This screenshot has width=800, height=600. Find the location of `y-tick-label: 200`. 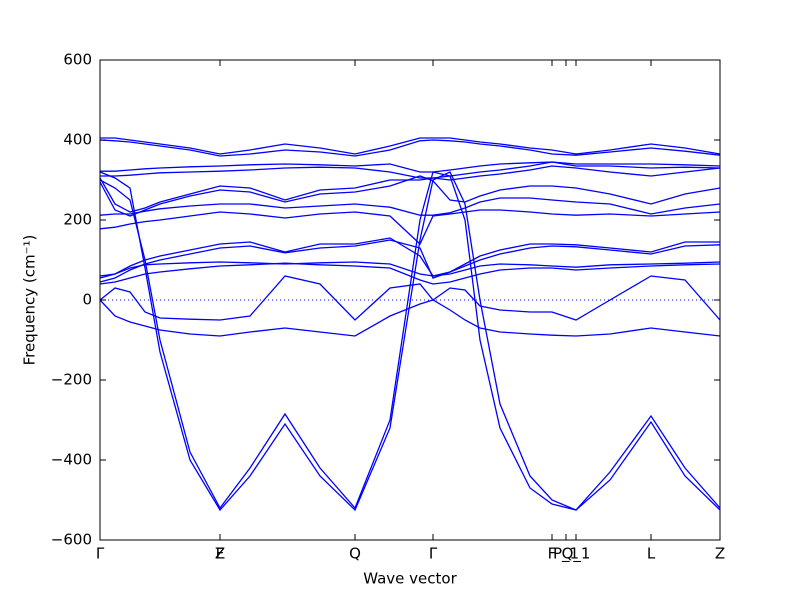

y-tick-label: 200 is located at coordinates (77, 220).